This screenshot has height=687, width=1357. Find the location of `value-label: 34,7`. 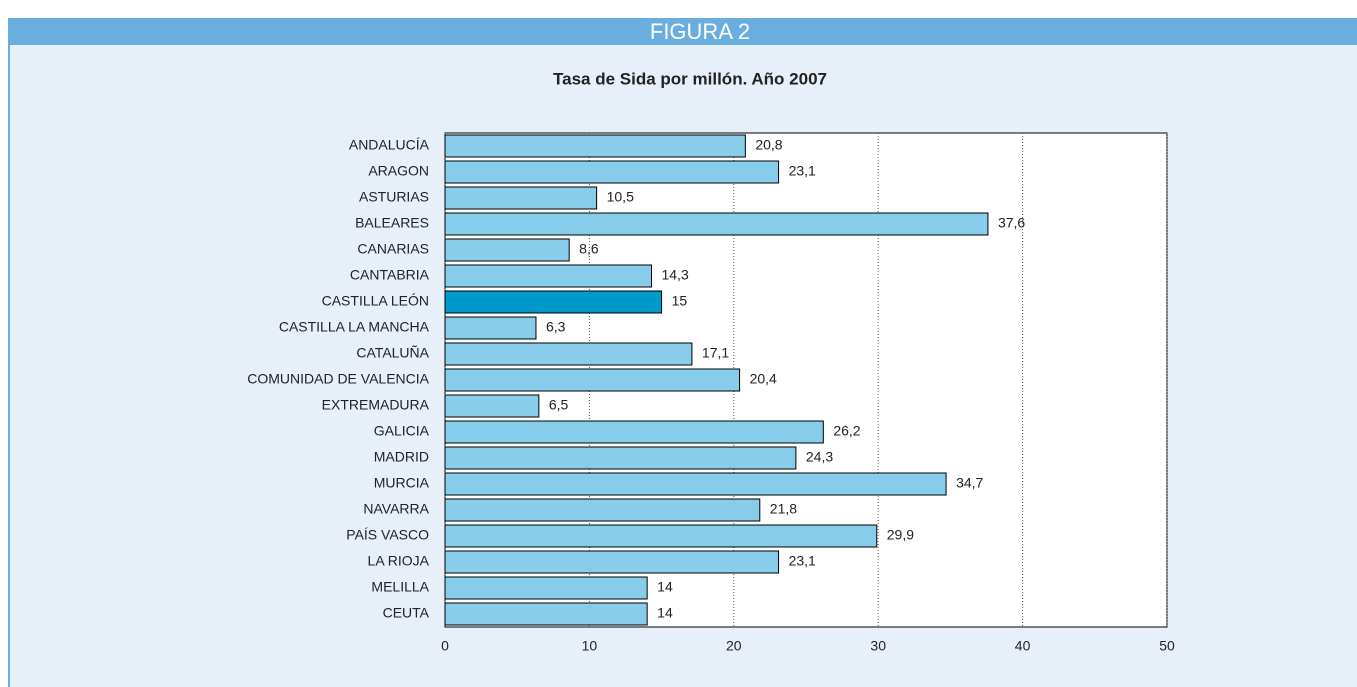

value-label: 34,7 is located at coordinates (969, 483).